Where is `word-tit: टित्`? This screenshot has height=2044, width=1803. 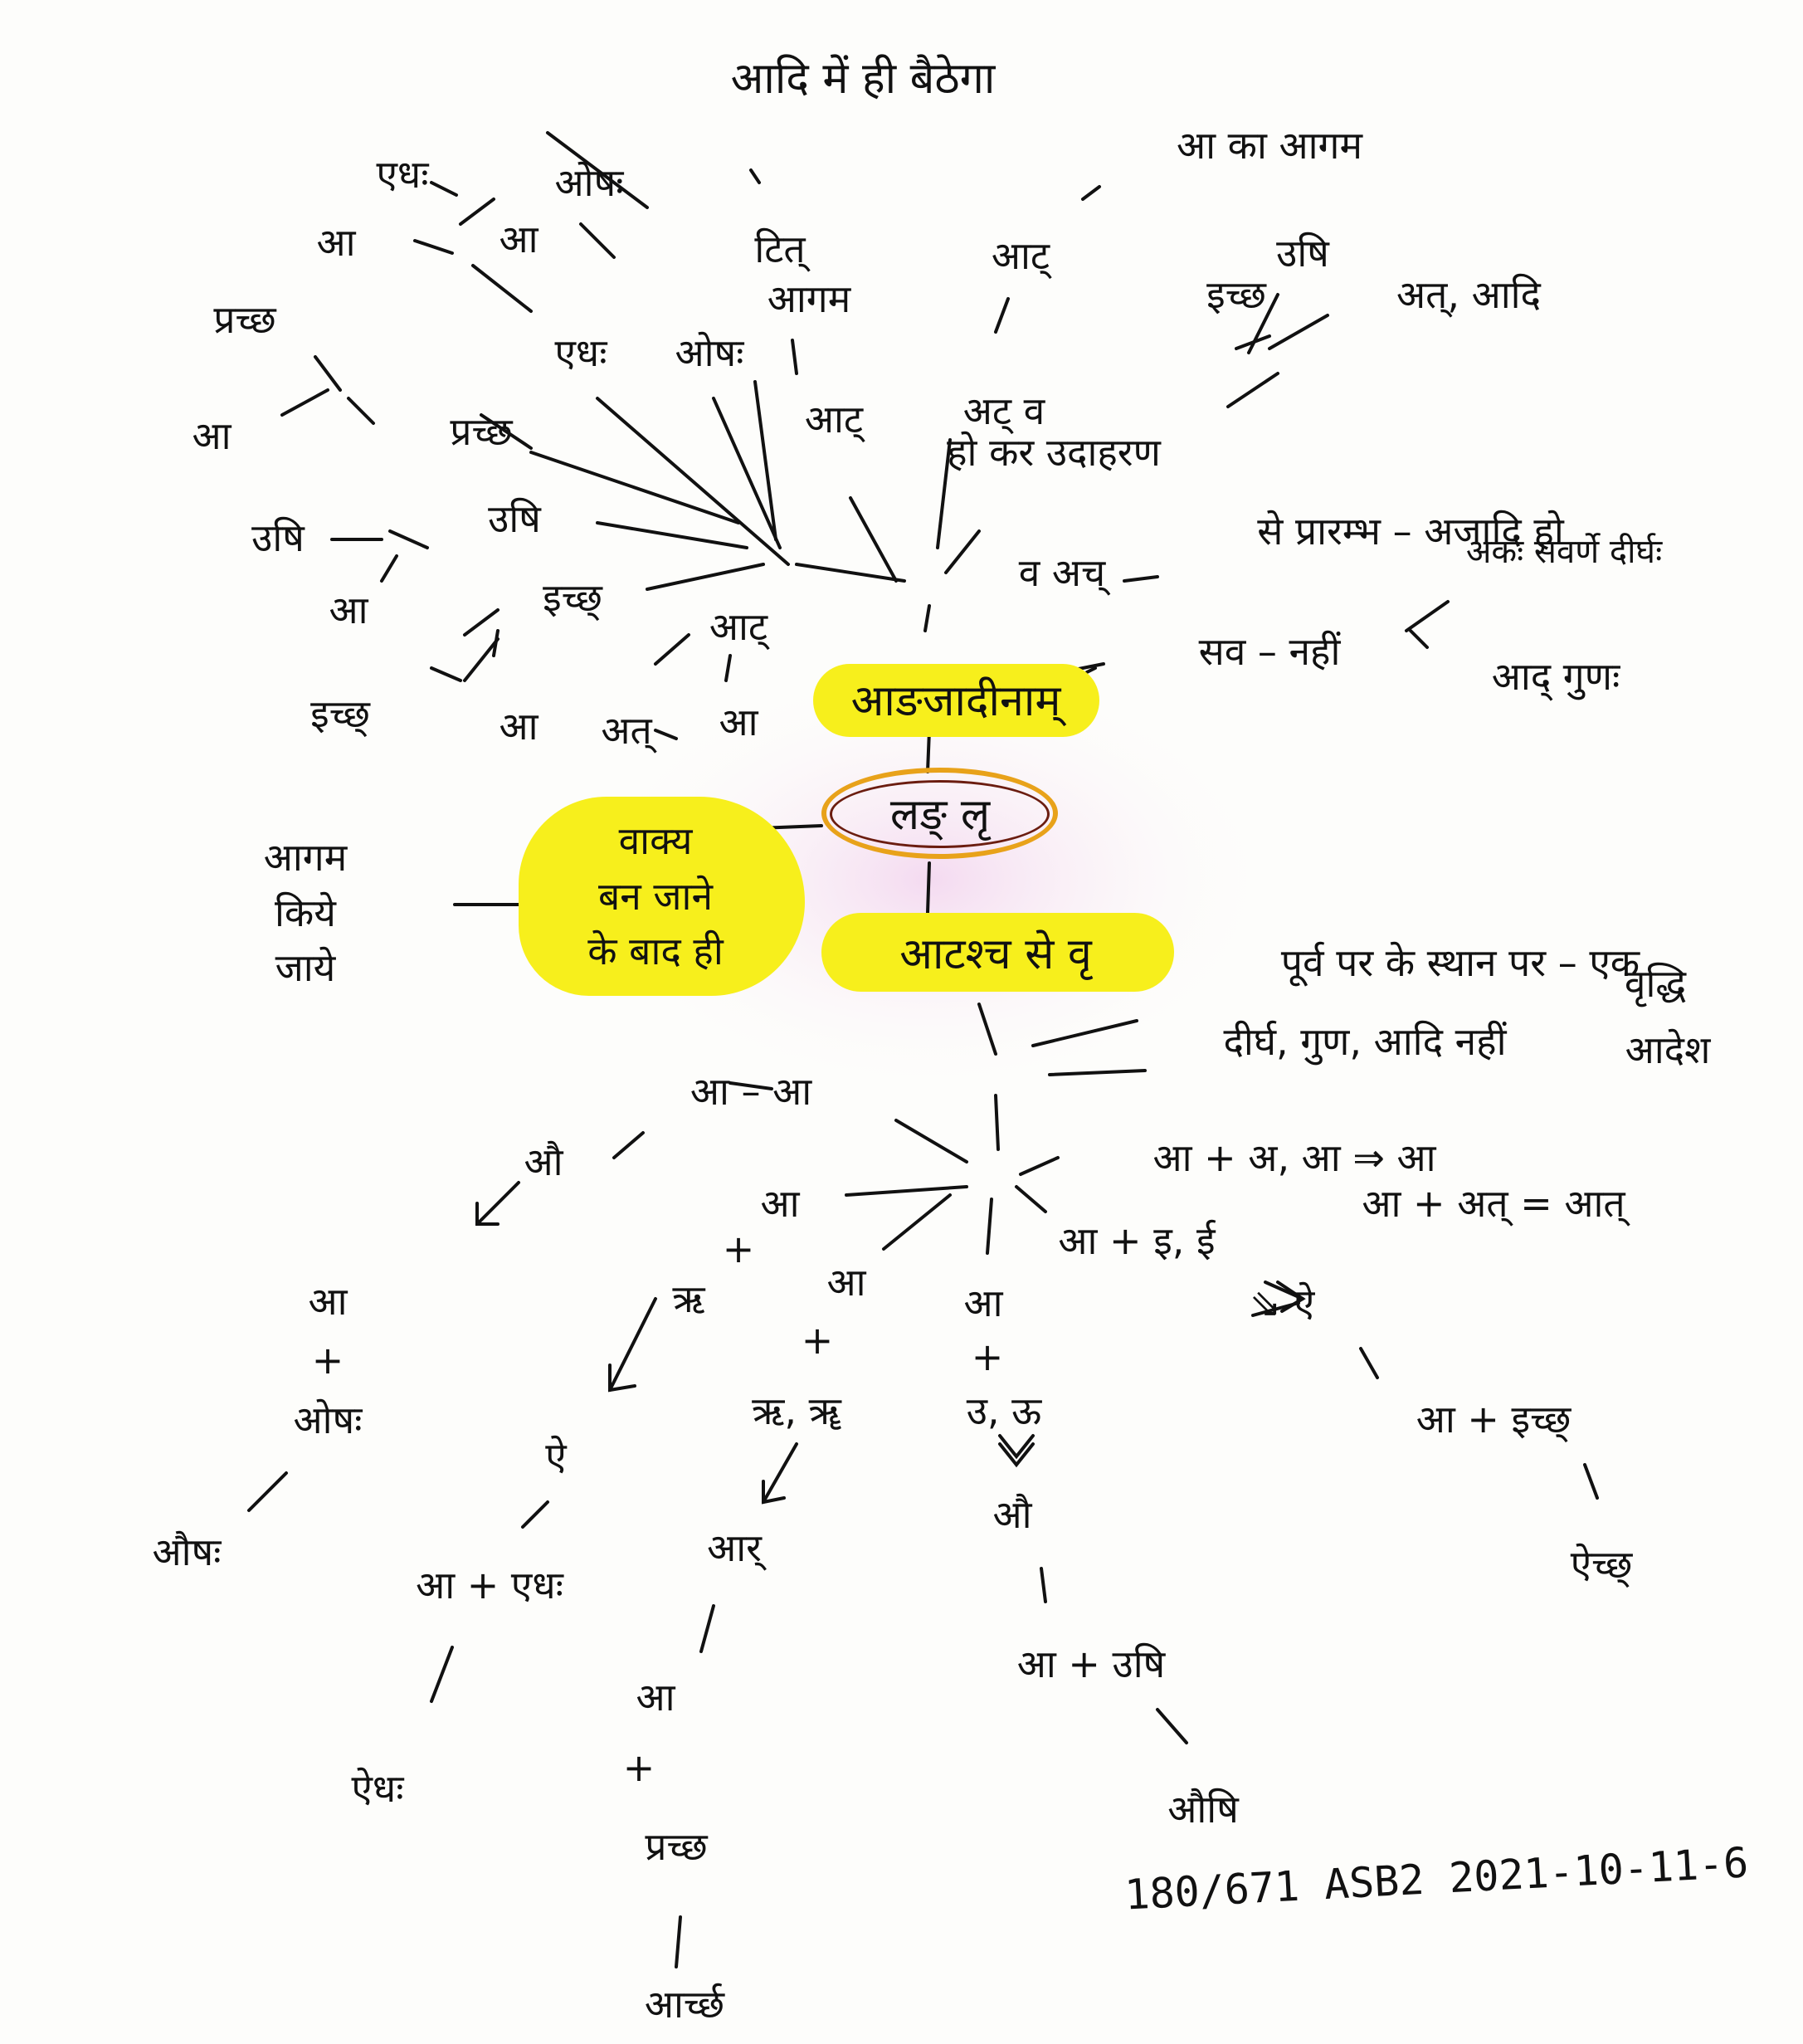 word-tit: टित् is located at coordinates (780, 249).